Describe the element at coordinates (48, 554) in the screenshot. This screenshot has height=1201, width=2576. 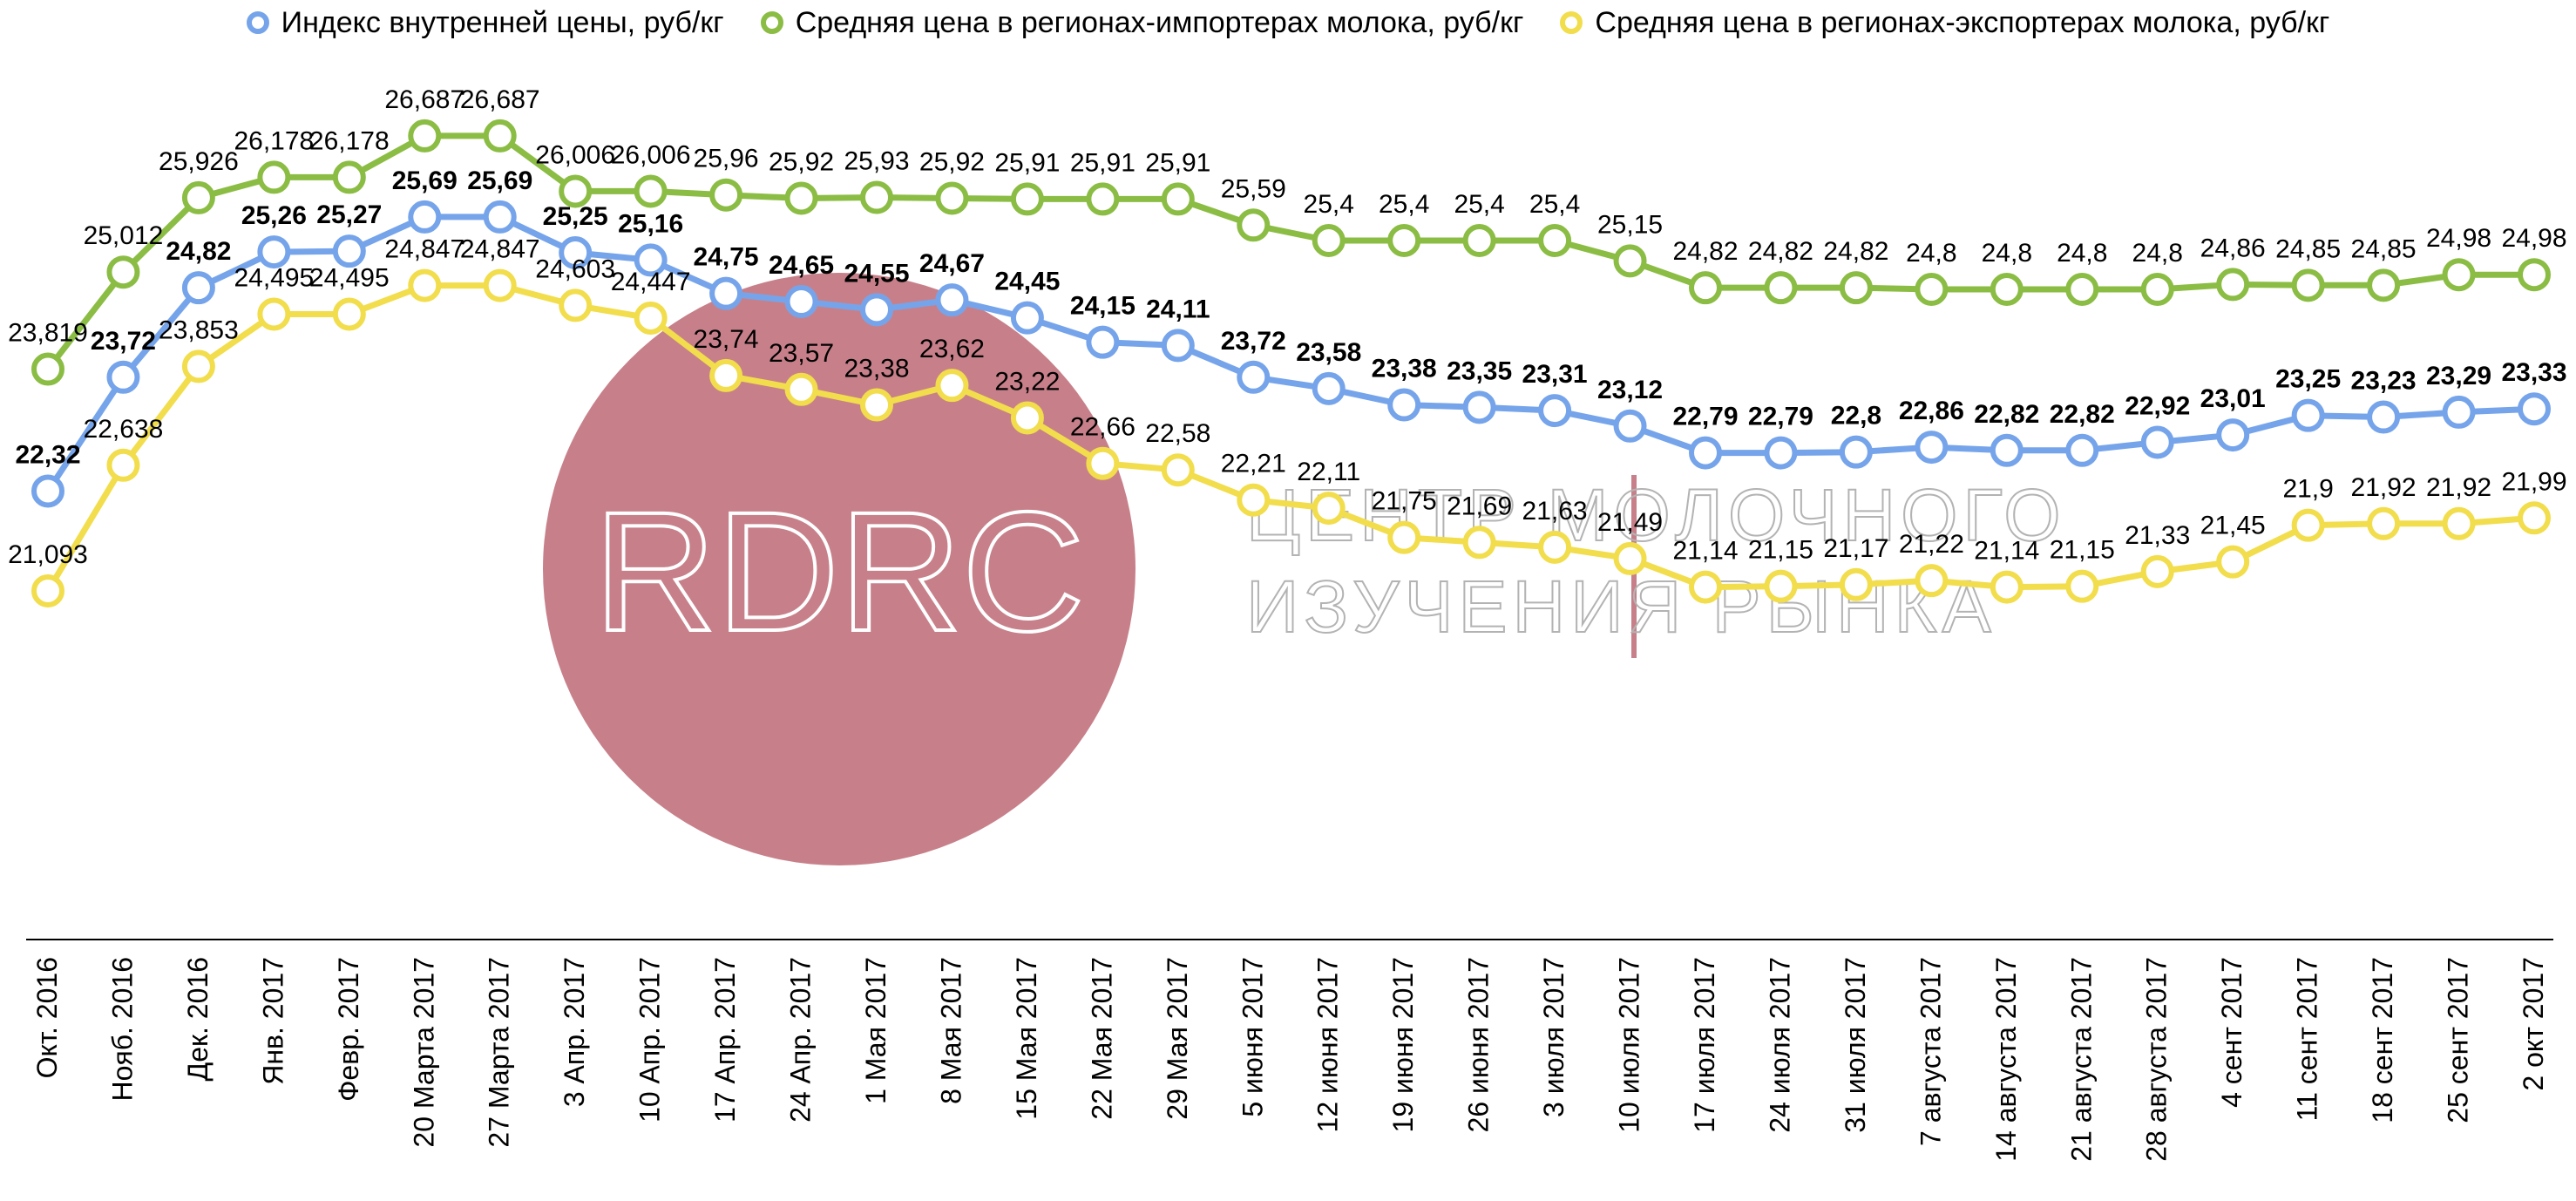
I see `data-label: 21,093` at that location.